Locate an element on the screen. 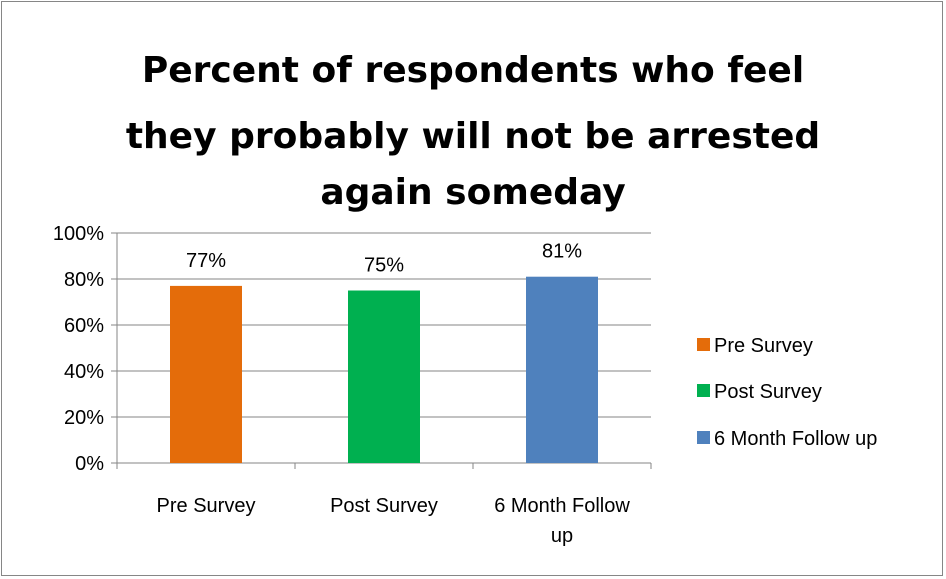 The height and width of the screenshot is (579, 946). legend-label: 6 Month Follow up is located at coordinates (795, 439).